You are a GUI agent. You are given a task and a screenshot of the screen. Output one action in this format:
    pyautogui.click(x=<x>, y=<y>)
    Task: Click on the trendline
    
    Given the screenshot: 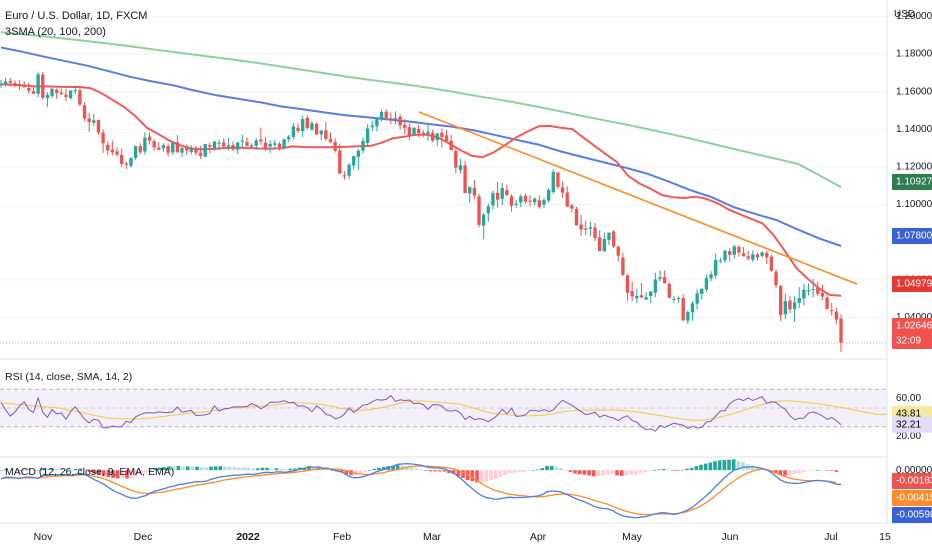 What is the action you would take?
    pyautogui.click(x=638, y=198)
    